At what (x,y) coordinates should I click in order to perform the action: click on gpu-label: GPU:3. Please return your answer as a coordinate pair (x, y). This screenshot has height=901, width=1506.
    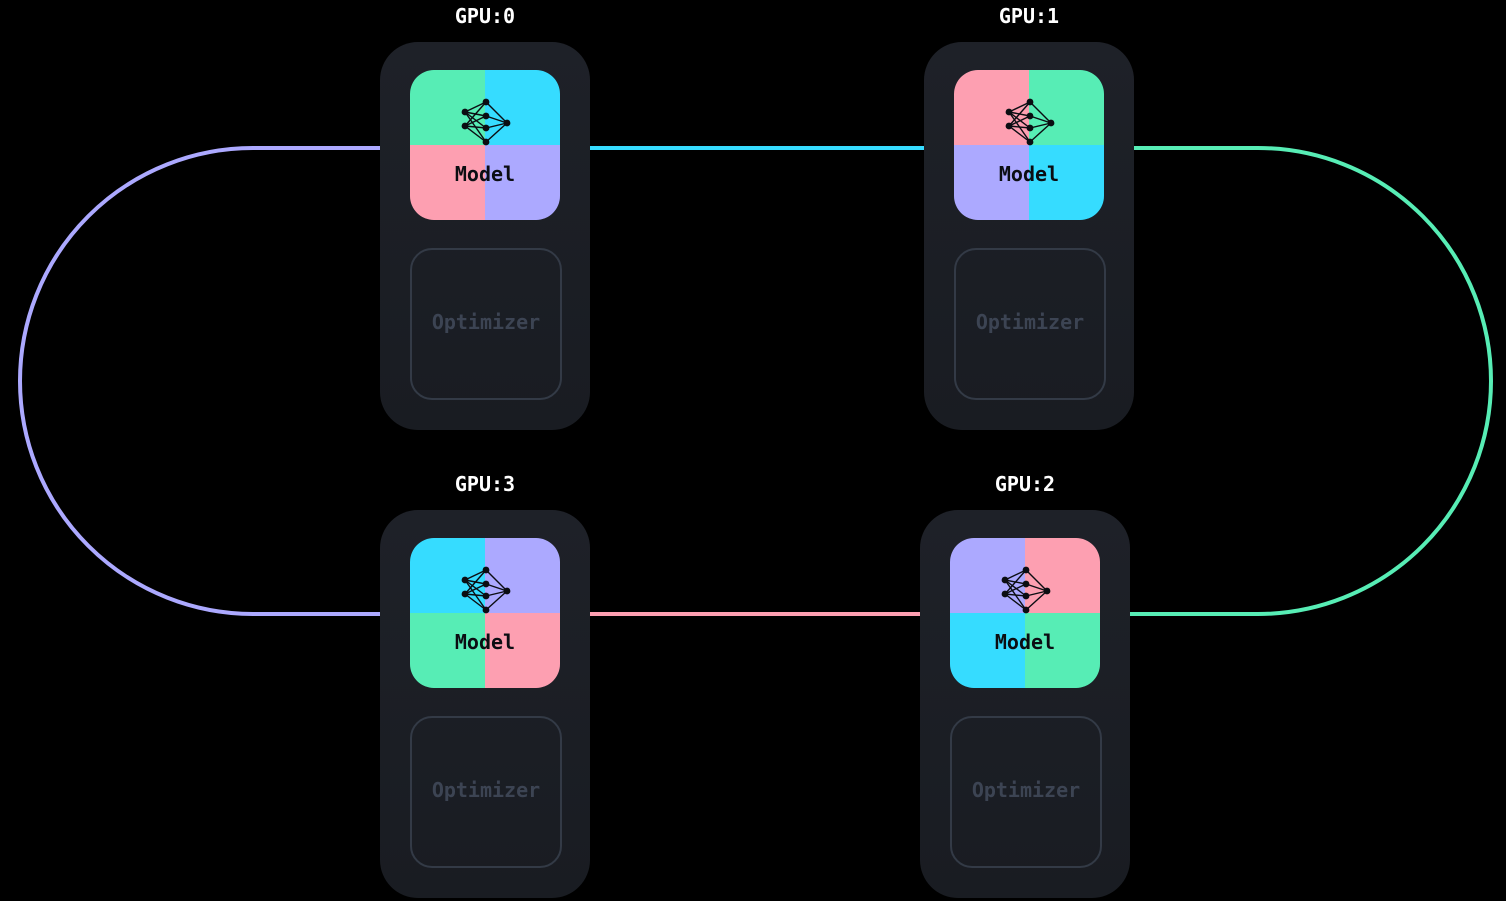
    Looking at the image, I should click on (485, 484).